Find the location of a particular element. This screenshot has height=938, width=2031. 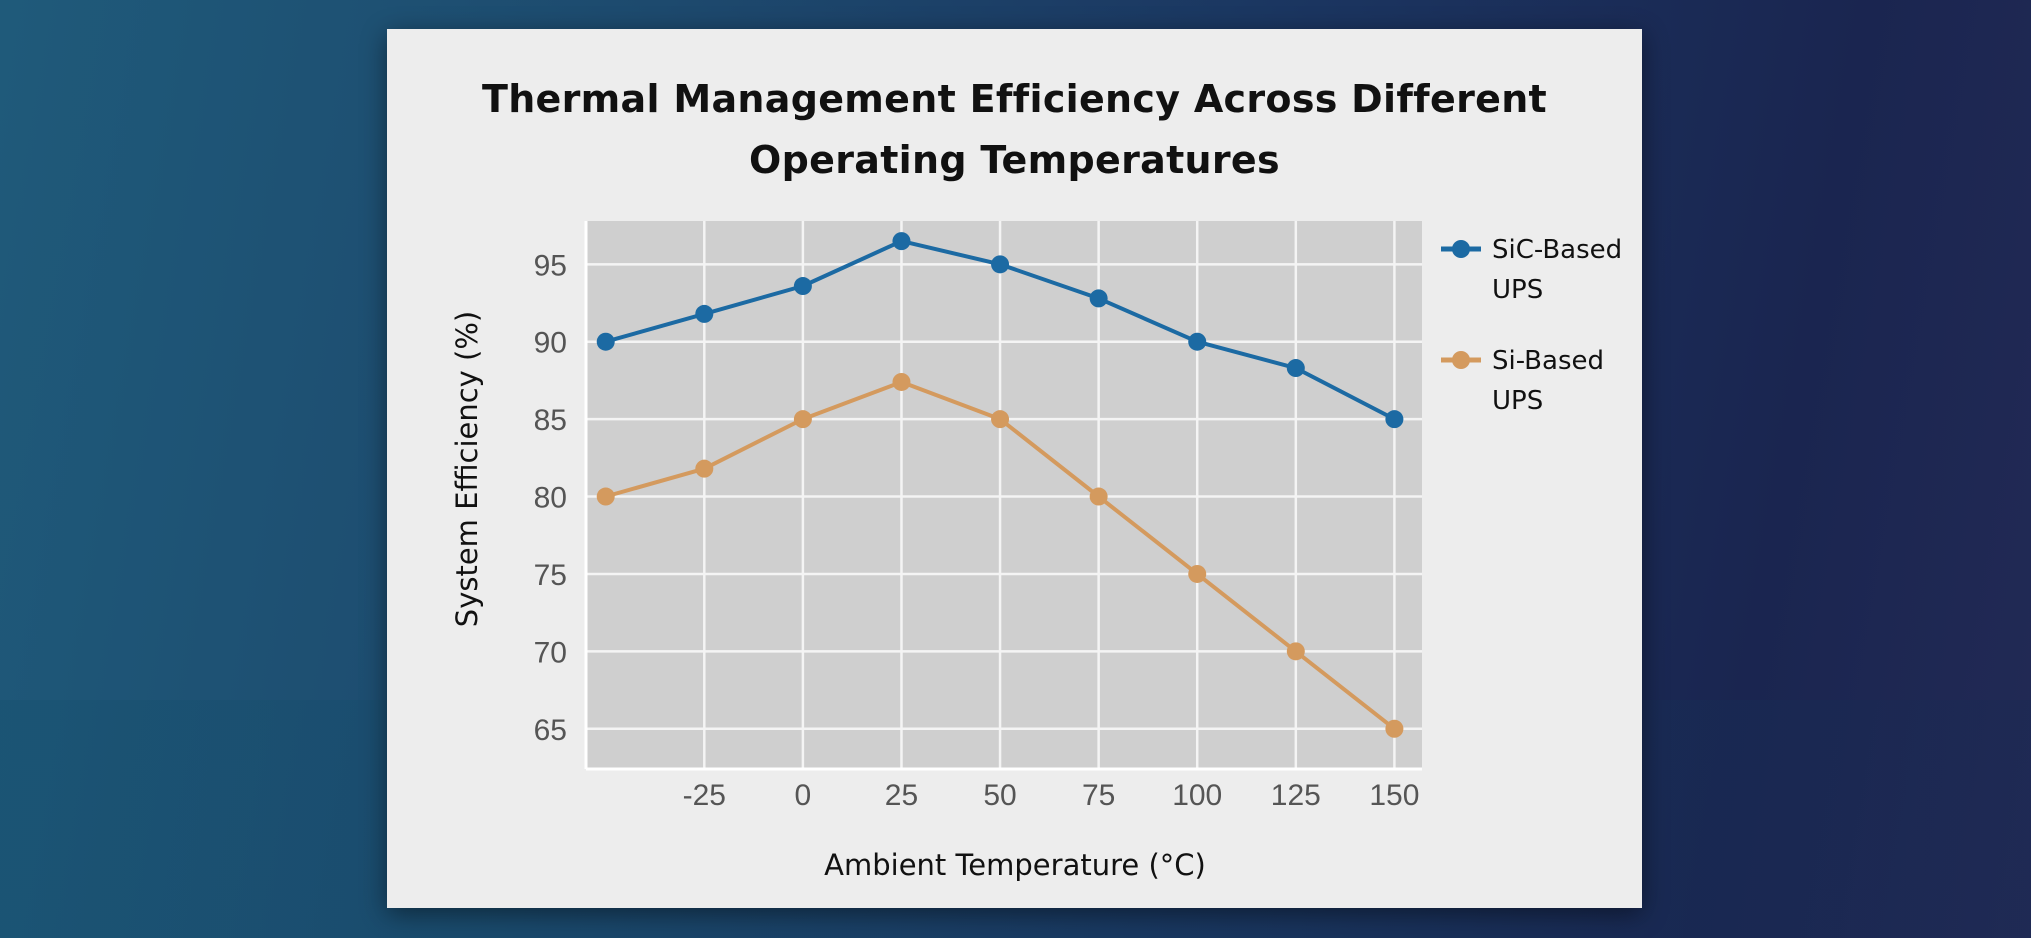

y-tick-label-65: 65 is located at coordinates (550, 730).